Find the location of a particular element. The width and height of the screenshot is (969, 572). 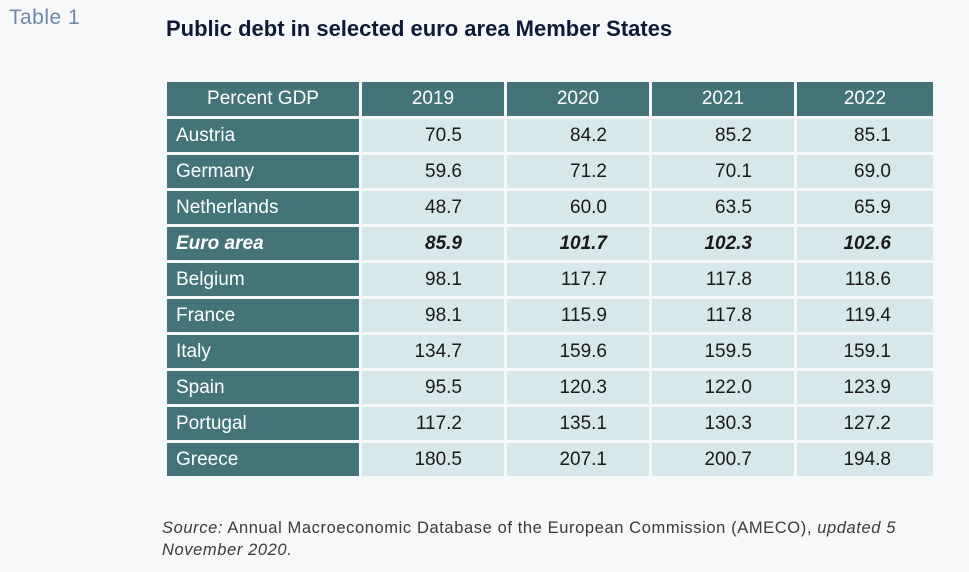

table-row: Spain 95.5 120.3 122.0 123.9 is located at coordinates (550, 387).